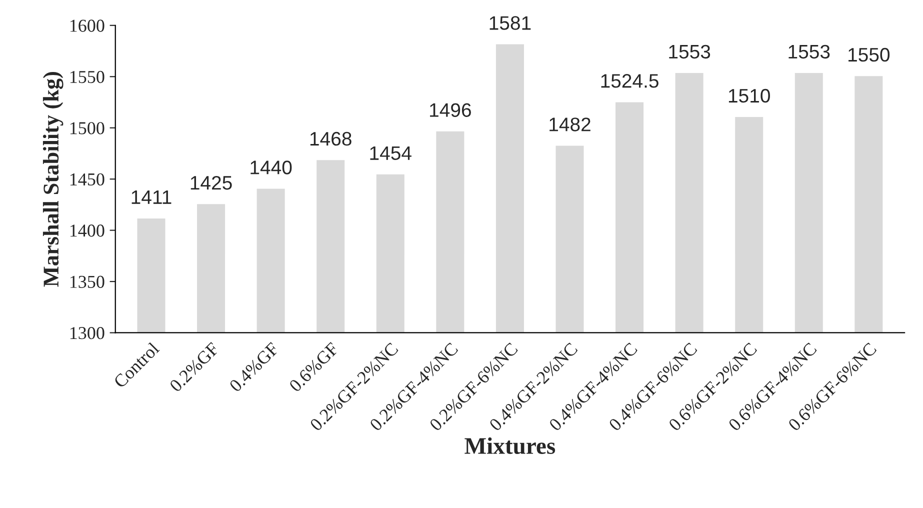  Describe the element at coordinates (87, 282) in the screenshot. I see `y-tick-label: 1350` at that location.